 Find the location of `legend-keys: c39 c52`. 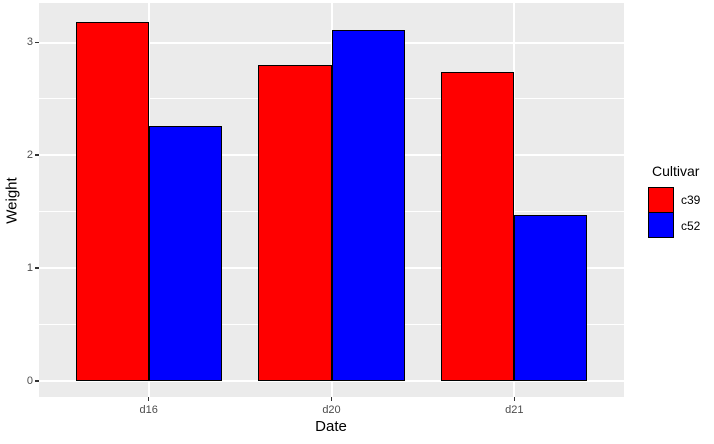

legend-keys: c39 c52 is located at coordinates (674, 213).